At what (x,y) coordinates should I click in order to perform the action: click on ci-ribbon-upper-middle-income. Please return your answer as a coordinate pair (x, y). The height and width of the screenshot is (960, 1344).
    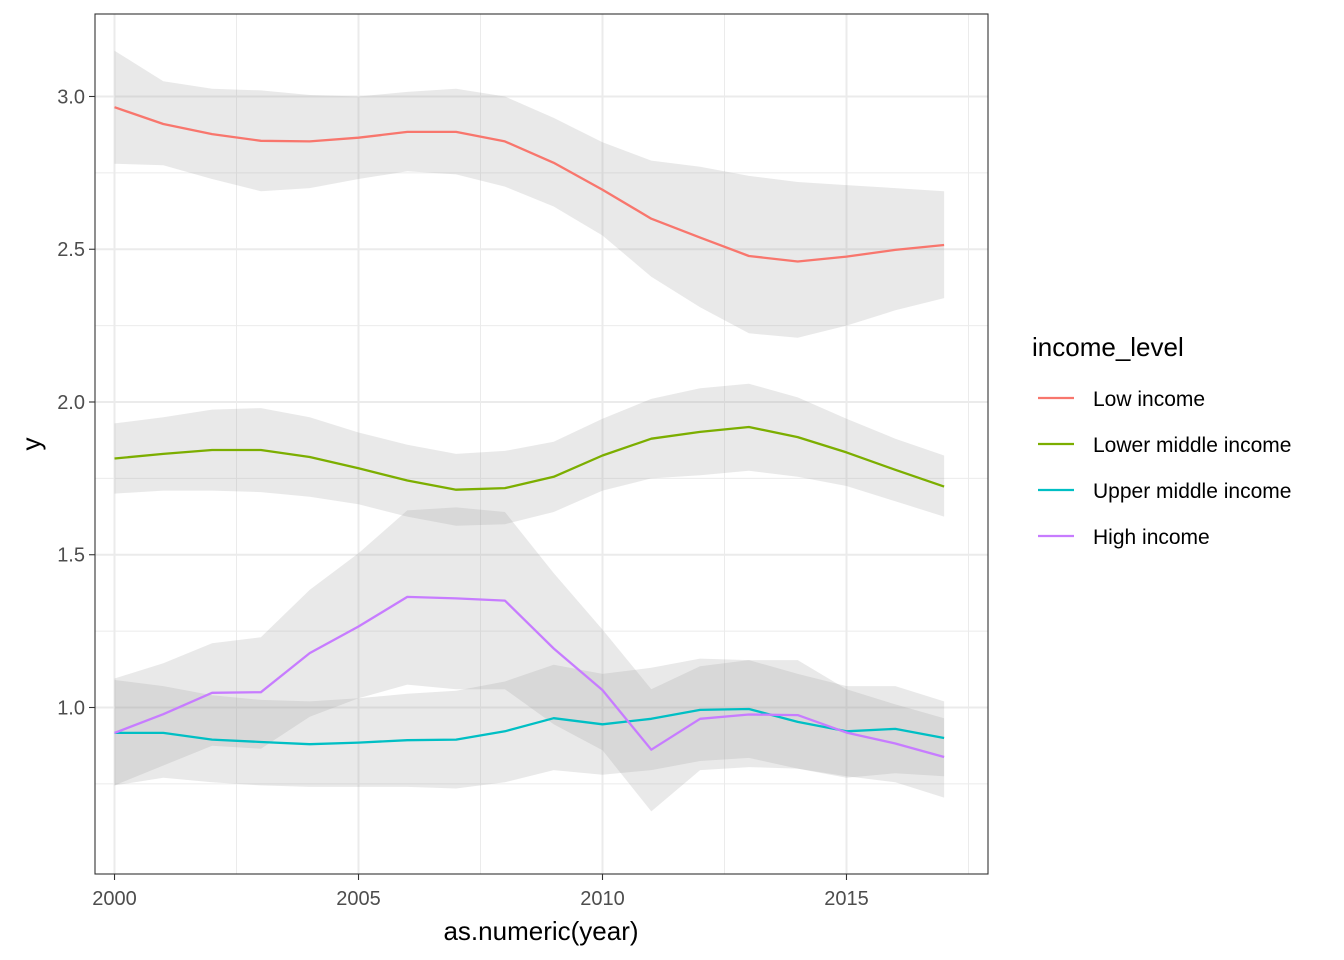
    Looking at the image, I should click on (529, 723).